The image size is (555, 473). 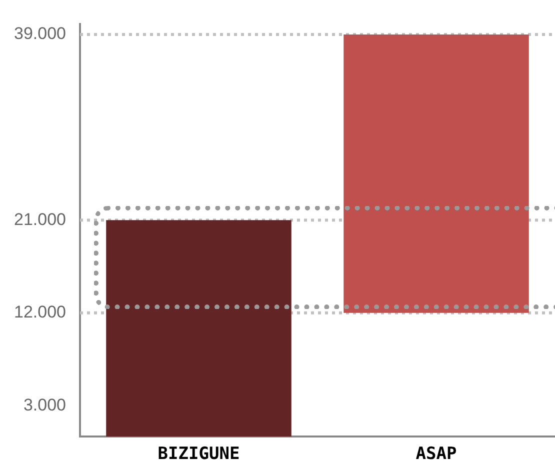 What do you see at coordinates (199, 454) in the screenshot?
I see `x-tick-label: BIZIGUNE` at bounding box center [199, 454].